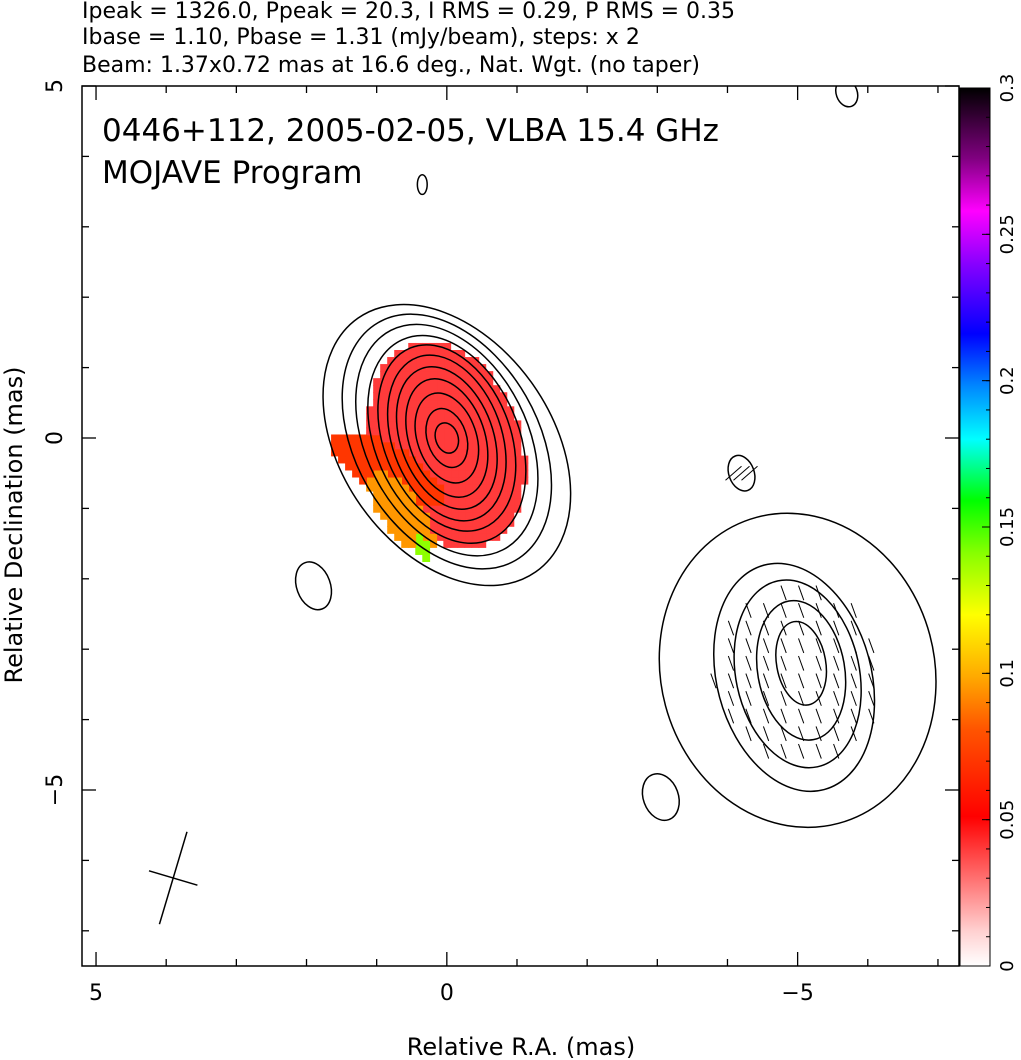 This screenshot has height=1060, width=1021. Describe the element at coordinates (797, 993) in the screenshot. I see `x-tick-label: −5` at that location.